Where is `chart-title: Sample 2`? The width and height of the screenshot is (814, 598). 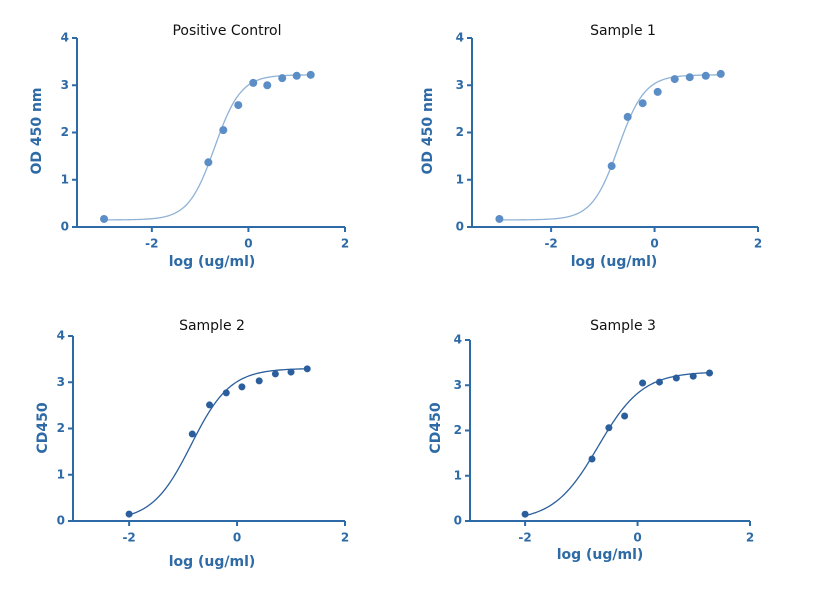 chart-title: Sample 2 is located at coordinates (212, 326).